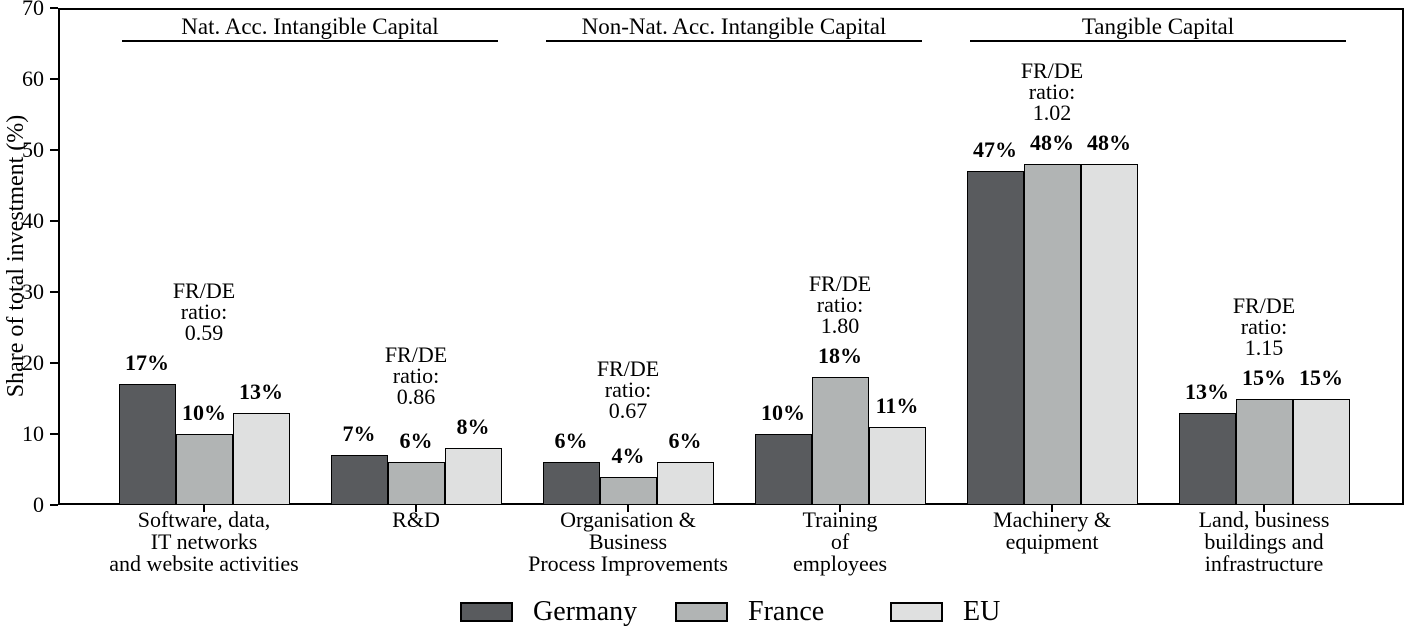  I want to click on y-tick-label: 40, so click(33, 220).